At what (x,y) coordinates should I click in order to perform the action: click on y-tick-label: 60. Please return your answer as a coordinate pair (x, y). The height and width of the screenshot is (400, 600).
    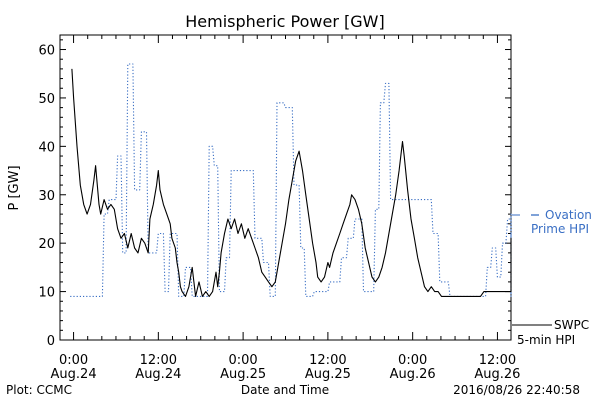
    Looking at the image, I should click on (46, 51).